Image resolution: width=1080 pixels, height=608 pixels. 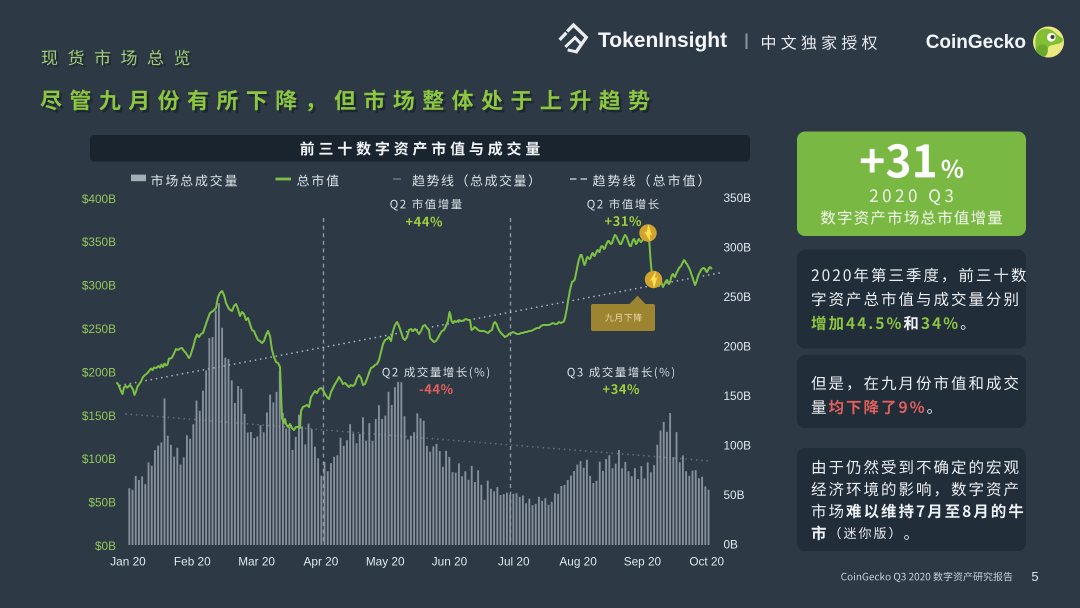 What do you see at coordinates (99, 199) in the screenshot?
I see `svg-text: $400B` at bounding box center [99, 199].